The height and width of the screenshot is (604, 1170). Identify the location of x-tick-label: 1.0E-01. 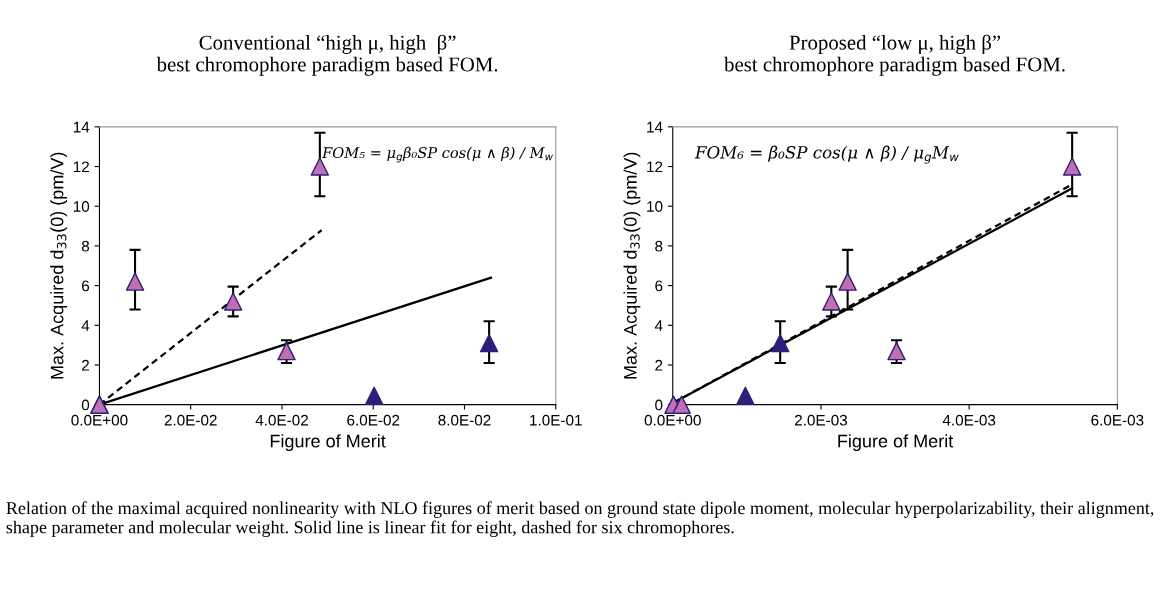
(556, 420).